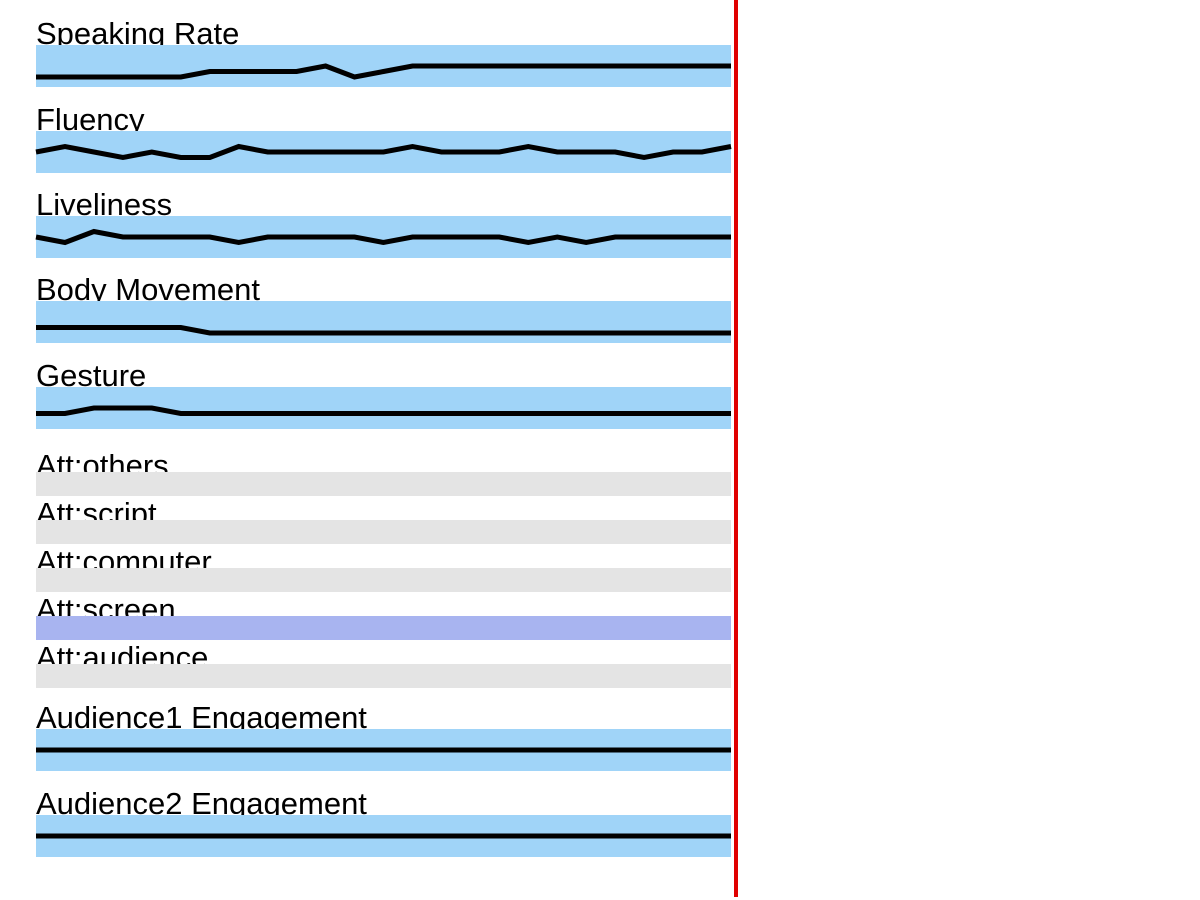 The width and height of the screenshot is (1200, 900). I want to click on liveliness-label: Liveliness, so click(104, 204).